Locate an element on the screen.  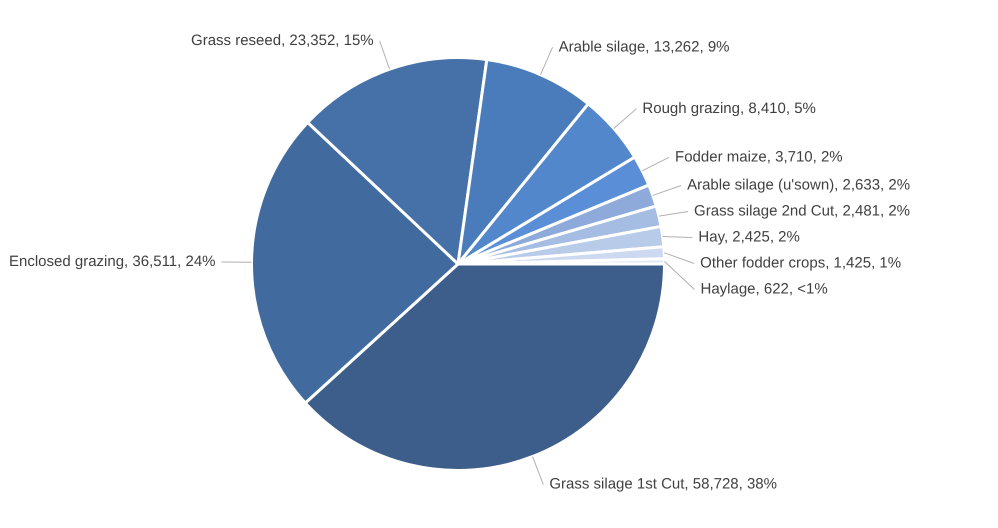
slice-label: Haylage, 622, <1% is located at coordinates (764, 289).